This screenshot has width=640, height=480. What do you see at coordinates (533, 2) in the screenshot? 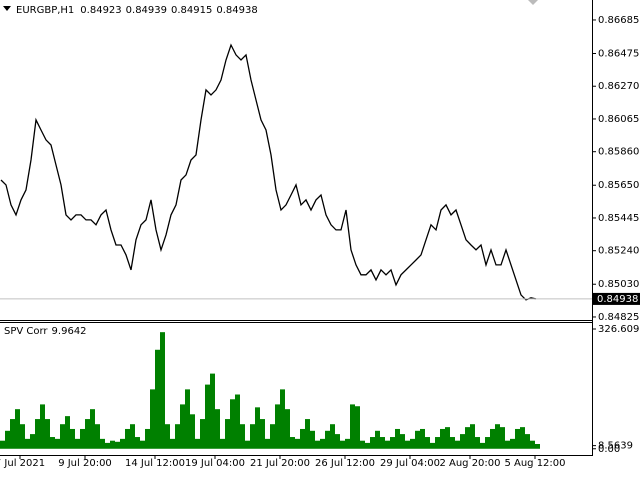
I see `scroll-marker` at bounding box center [533, 2].